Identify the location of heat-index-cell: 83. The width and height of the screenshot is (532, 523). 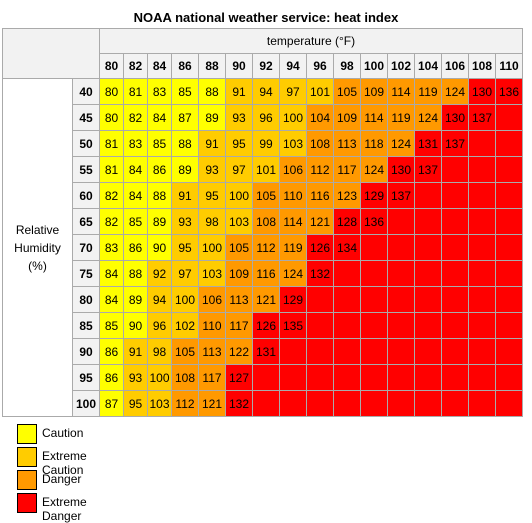
(159, 91).